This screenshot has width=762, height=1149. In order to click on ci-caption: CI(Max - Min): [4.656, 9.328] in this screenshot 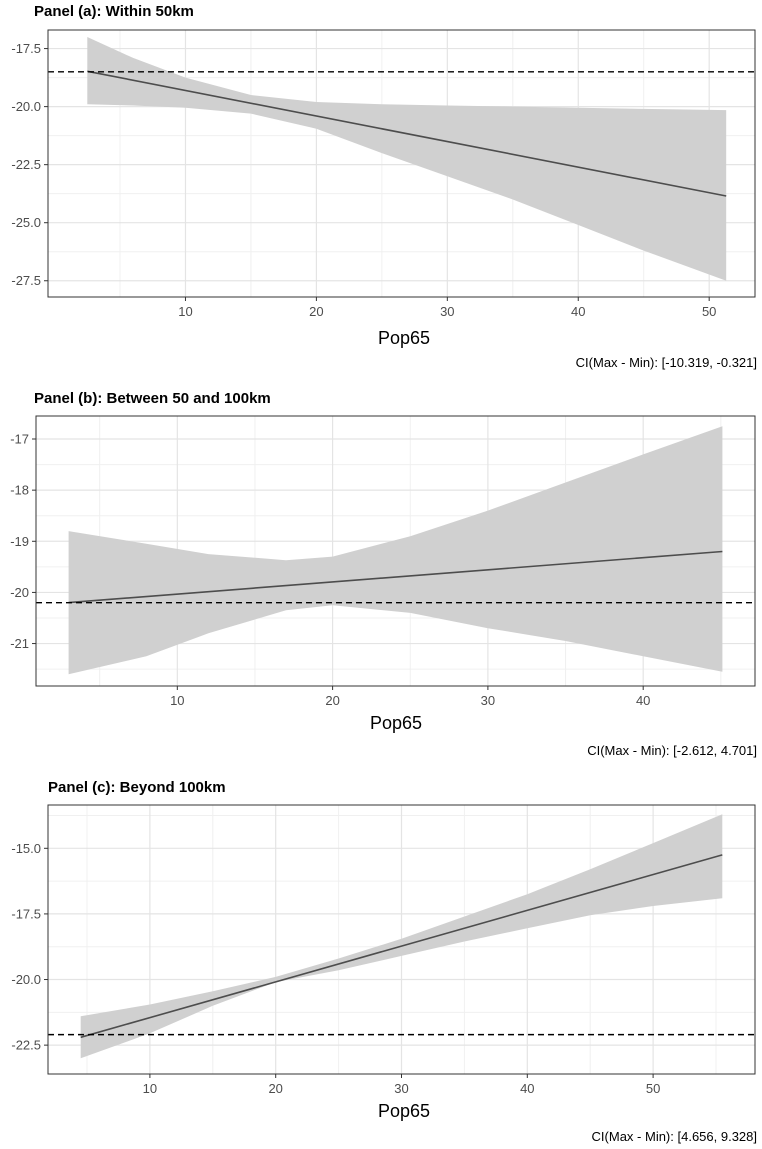, I will do `click(674, 1136)`.